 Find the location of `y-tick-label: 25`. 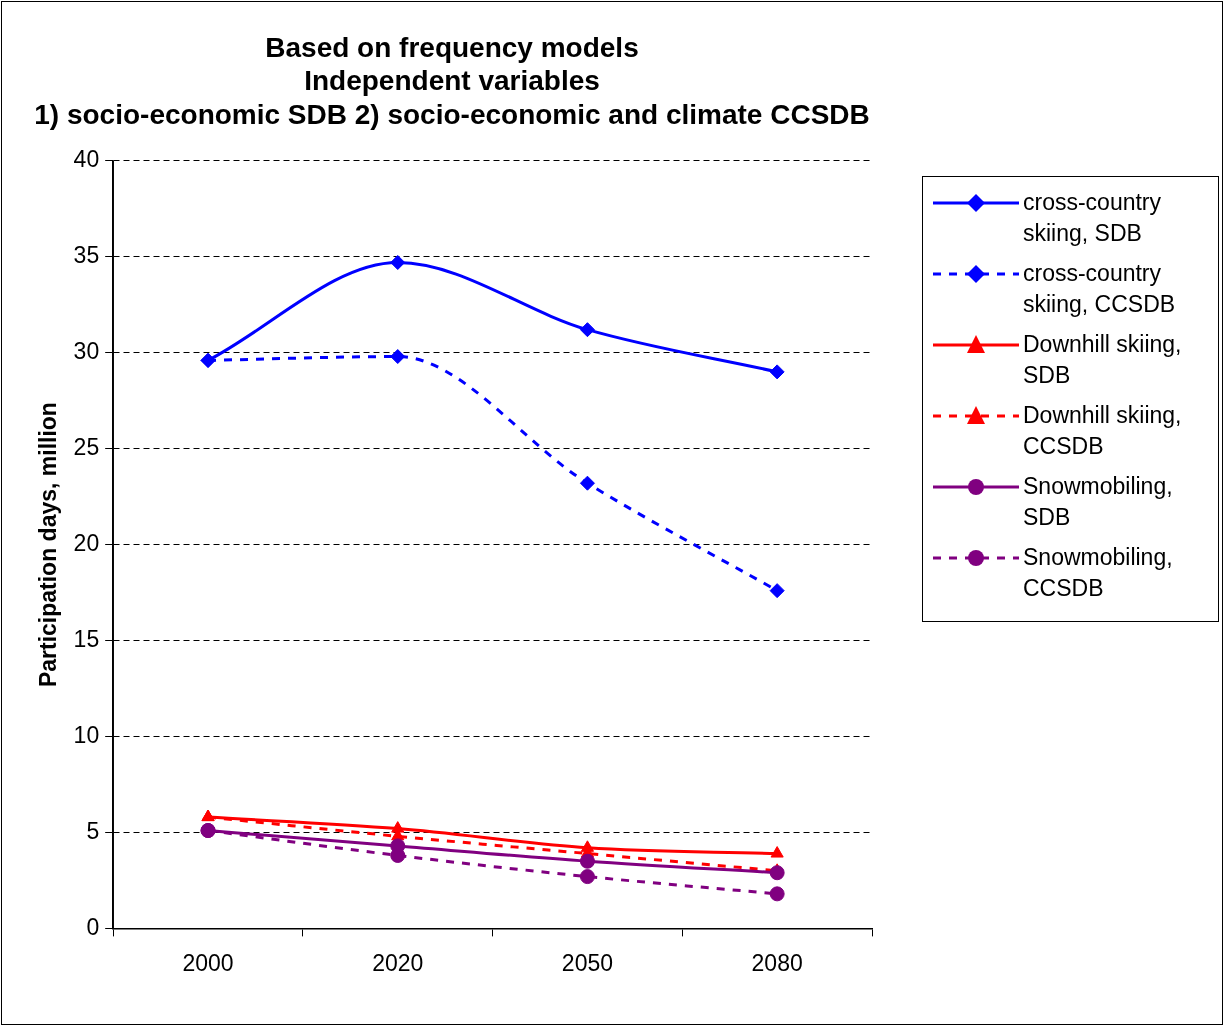

y-tick-label: 25 is located at coordinates (86, 446).